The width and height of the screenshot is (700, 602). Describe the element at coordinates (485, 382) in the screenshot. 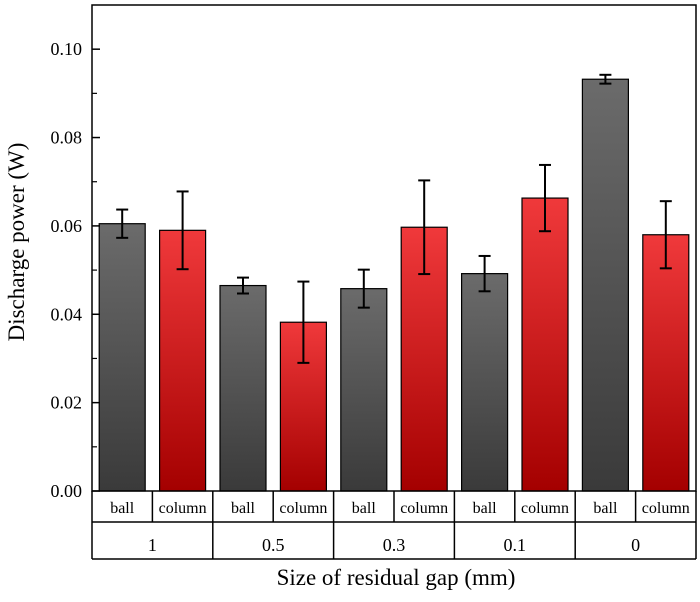

I see `bar-ball-0.1` at that location.